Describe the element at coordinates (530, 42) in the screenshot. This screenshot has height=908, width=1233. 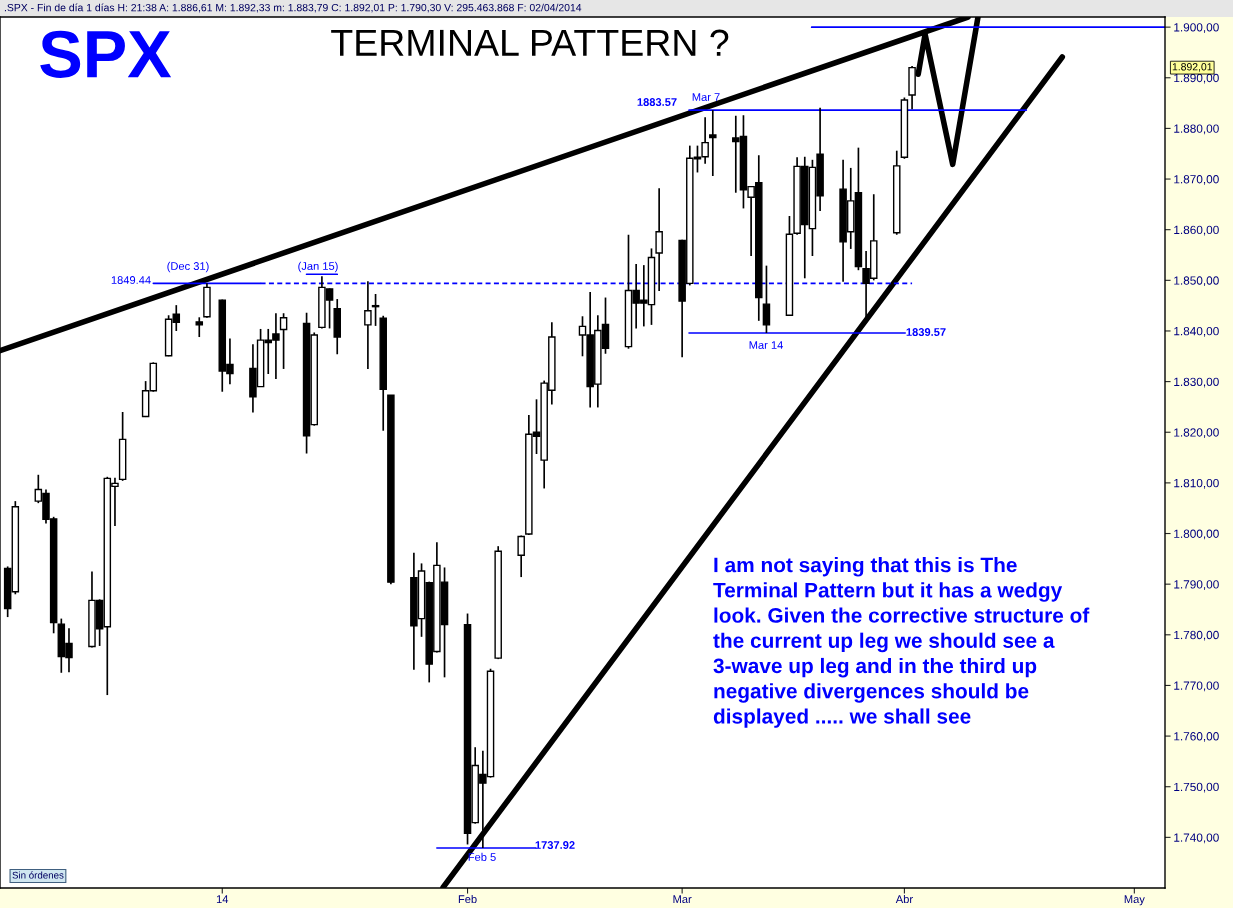
I see `chart-subtitle: TERMINAL PATTERN ?` at that location.